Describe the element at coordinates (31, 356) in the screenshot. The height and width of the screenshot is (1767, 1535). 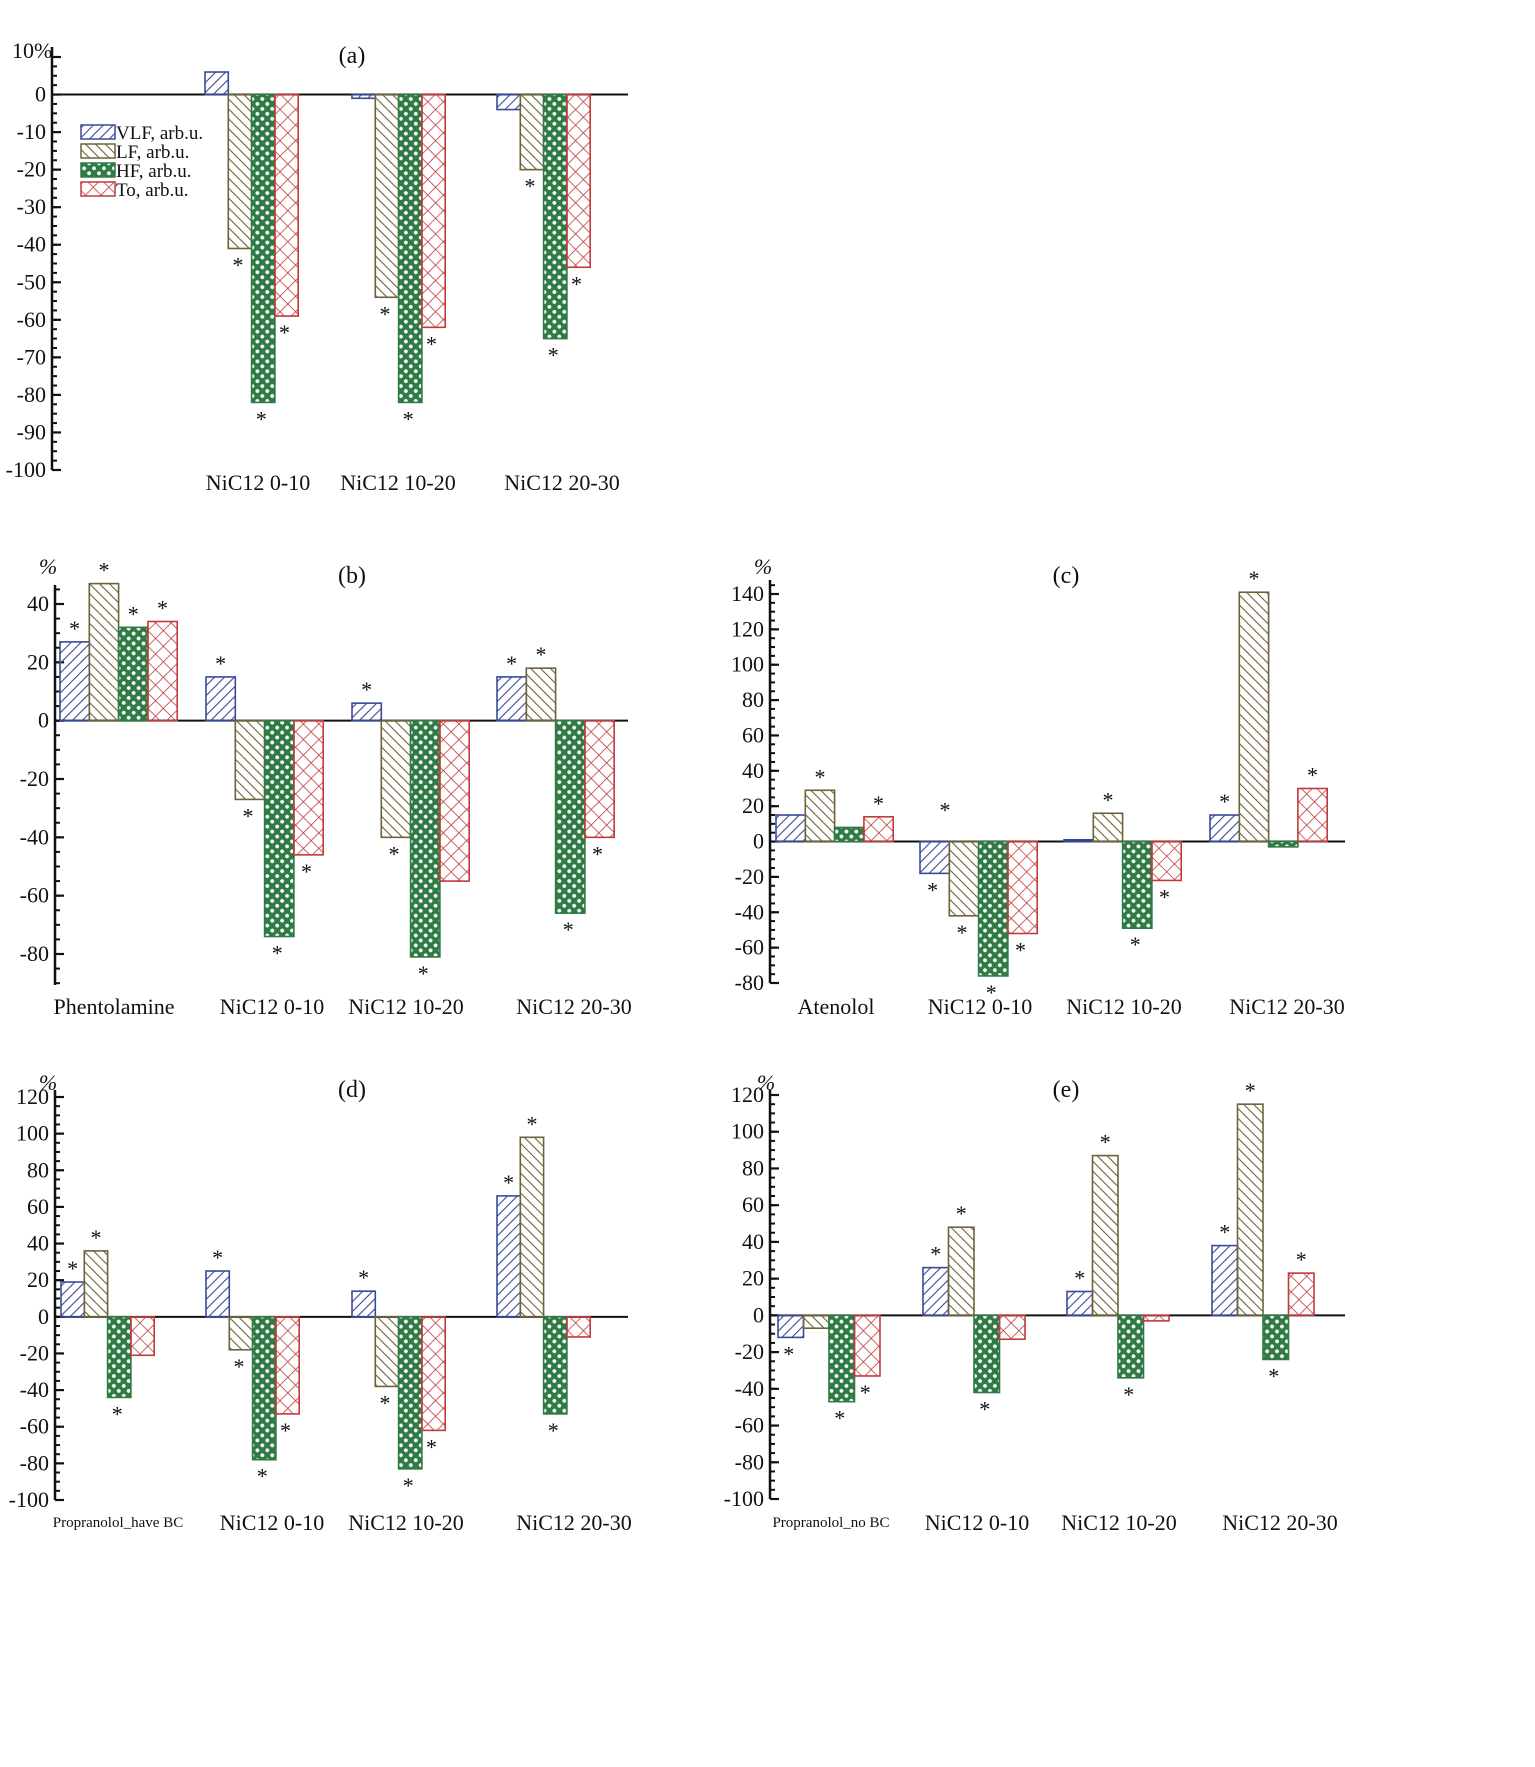
I see `y-tick-label: -70` at that location.